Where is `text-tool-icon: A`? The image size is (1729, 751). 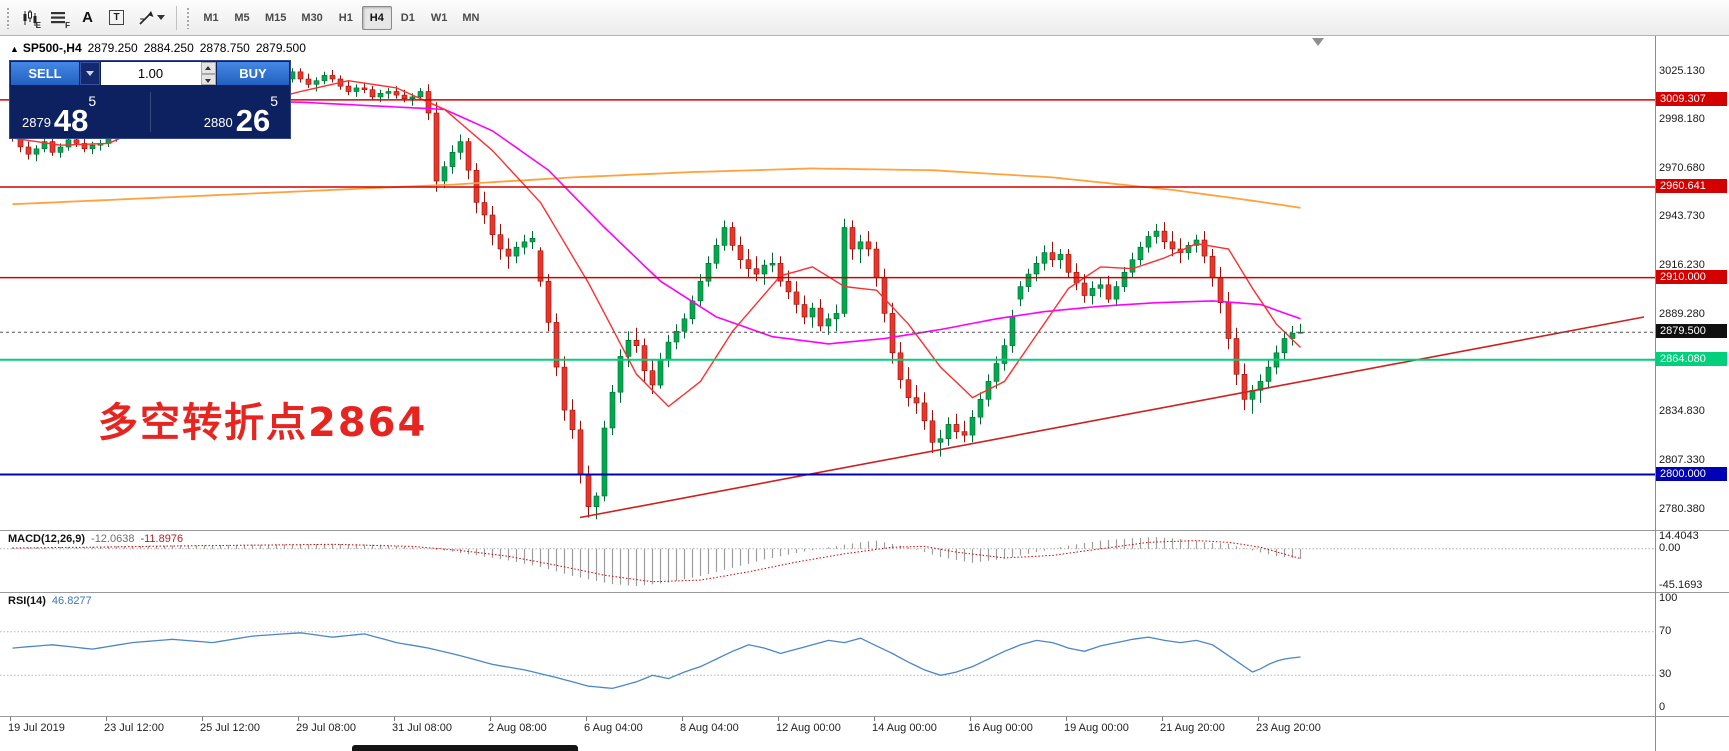
text-tool-icon: A is located at coordinates (87, 17).